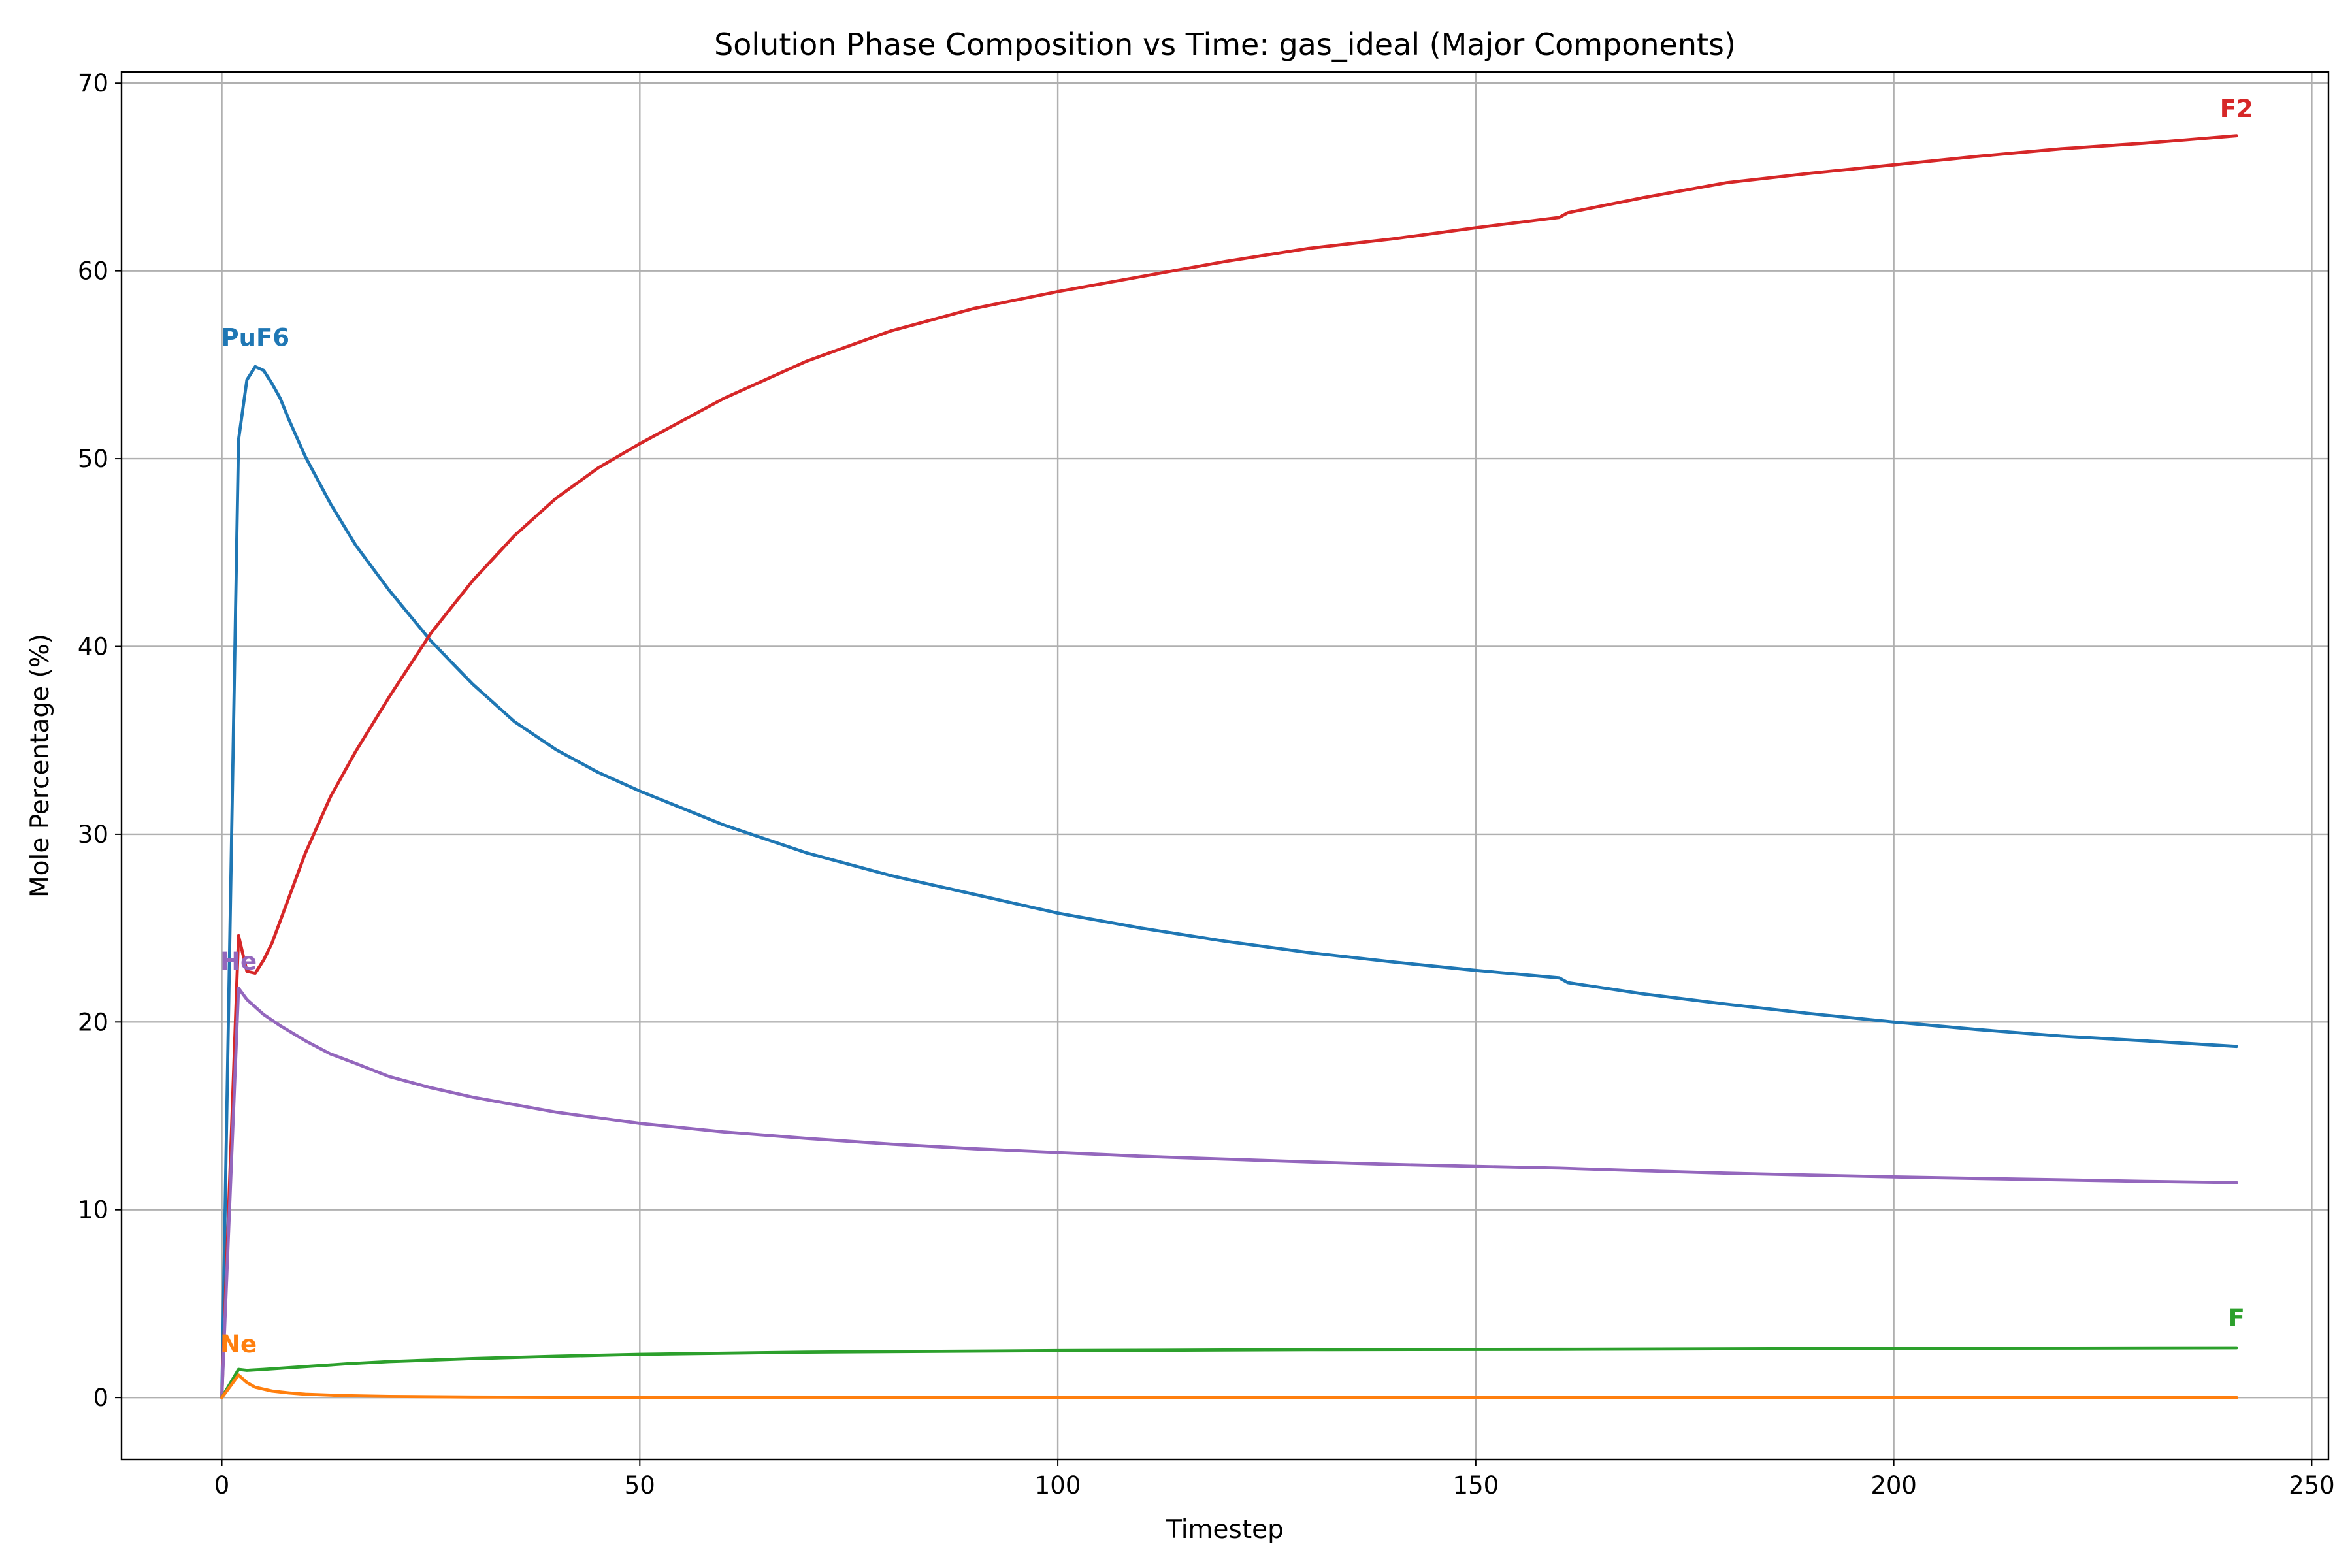 Image resolution: width=2352 pixels, height=1568 pixels. I want to click on y-tick-label: 0, so click(100, 1398).